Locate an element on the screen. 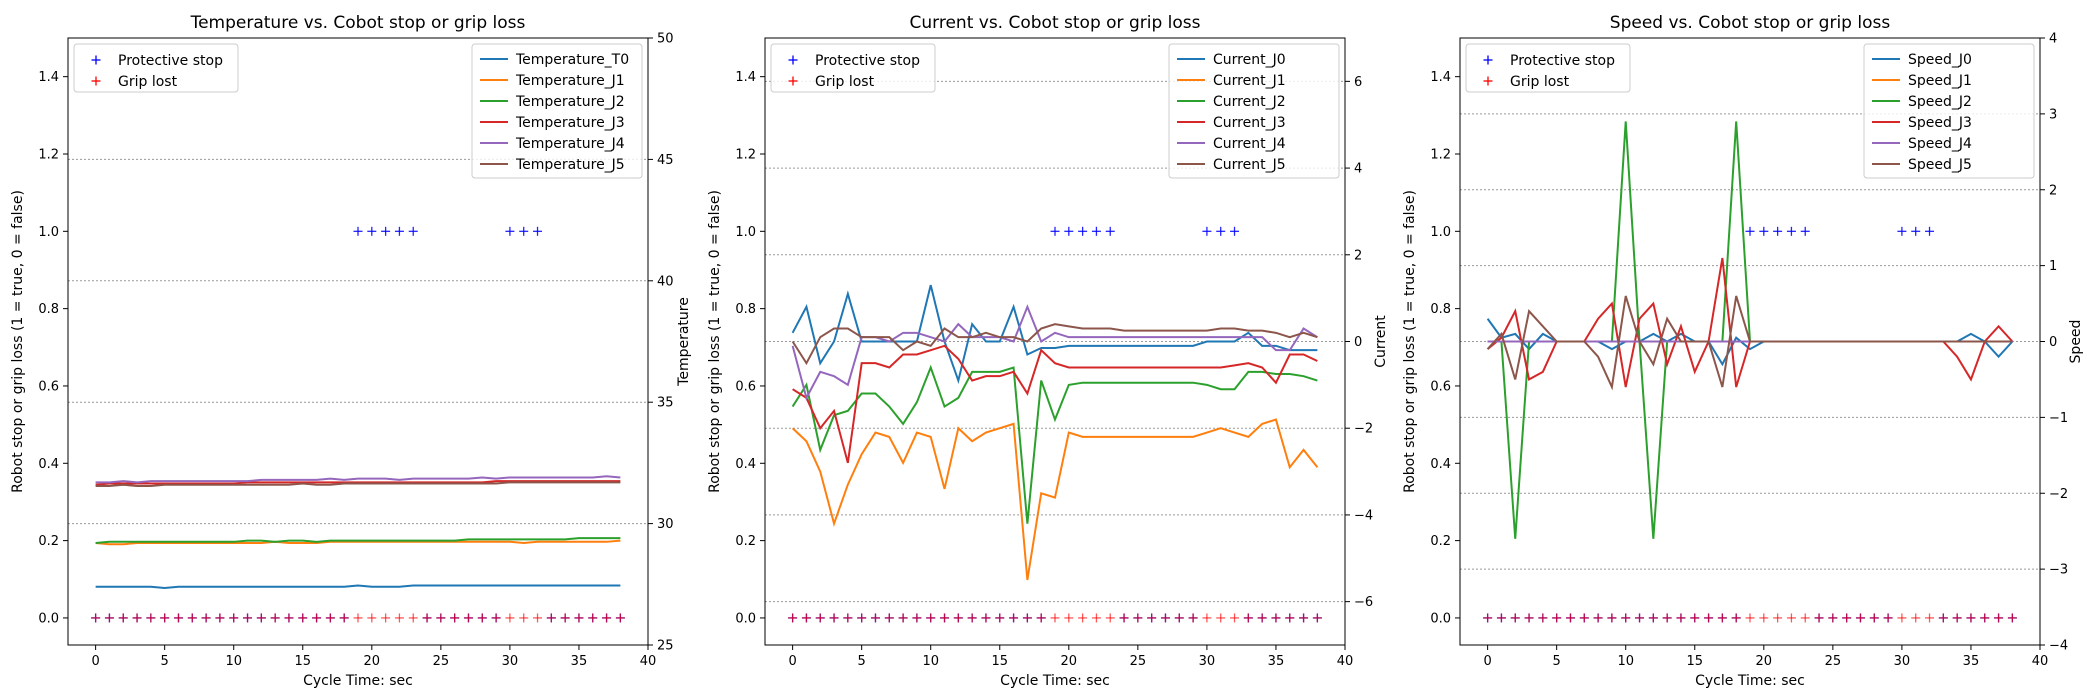 The height and width of the screenshot is (700, 2100). series-line-current_j1 is located at coordinates (1055, 499).